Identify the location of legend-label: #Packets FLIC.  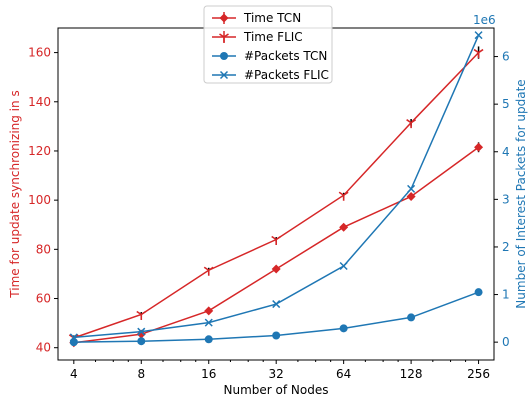
(286, 75).